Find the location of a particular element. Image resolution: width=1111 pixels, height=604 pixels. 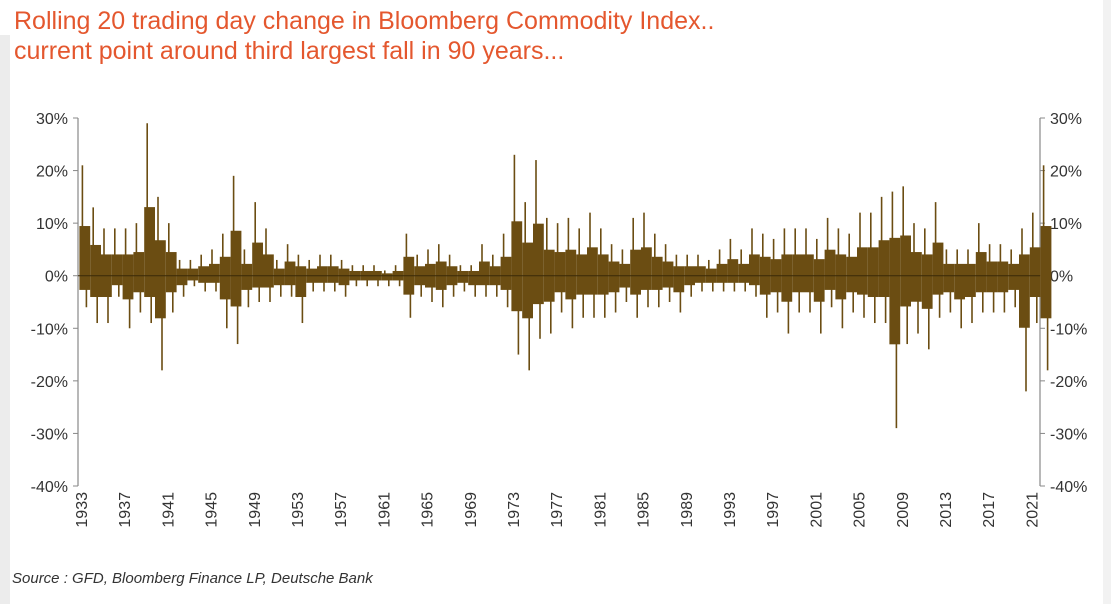

left-y-tick-label: -30% is located at coordinates (49, 434).